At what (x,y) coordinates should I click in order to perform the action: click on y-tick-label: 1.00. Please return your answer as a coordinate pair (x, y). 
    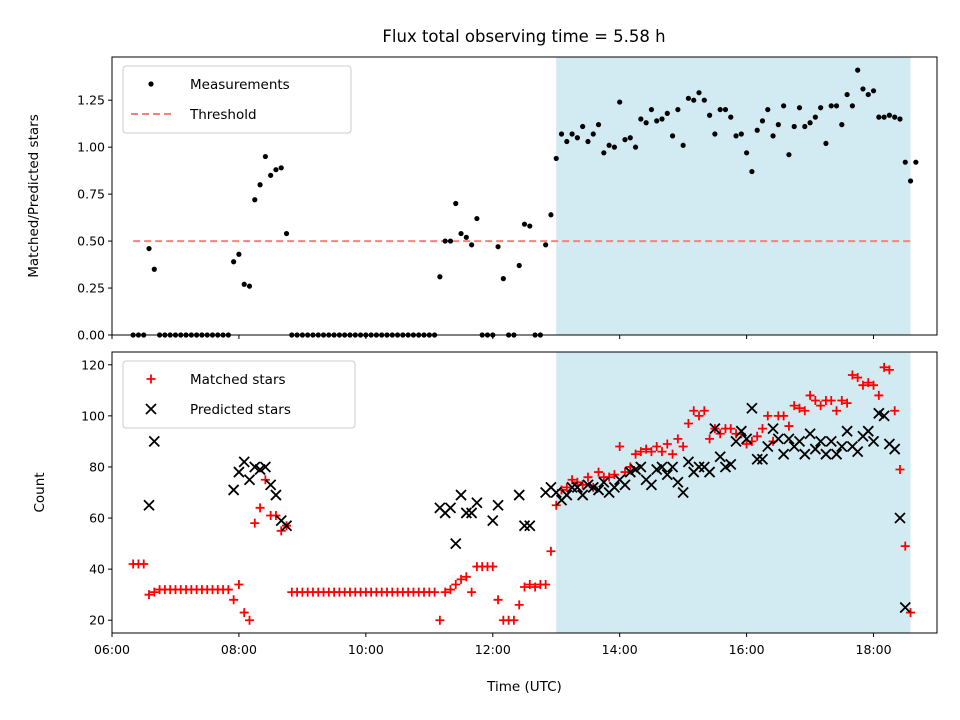
    Looking at the image, I should click on (91, 147).